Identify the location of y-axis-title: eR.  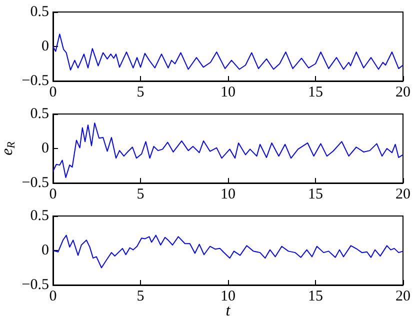
(9, 148).